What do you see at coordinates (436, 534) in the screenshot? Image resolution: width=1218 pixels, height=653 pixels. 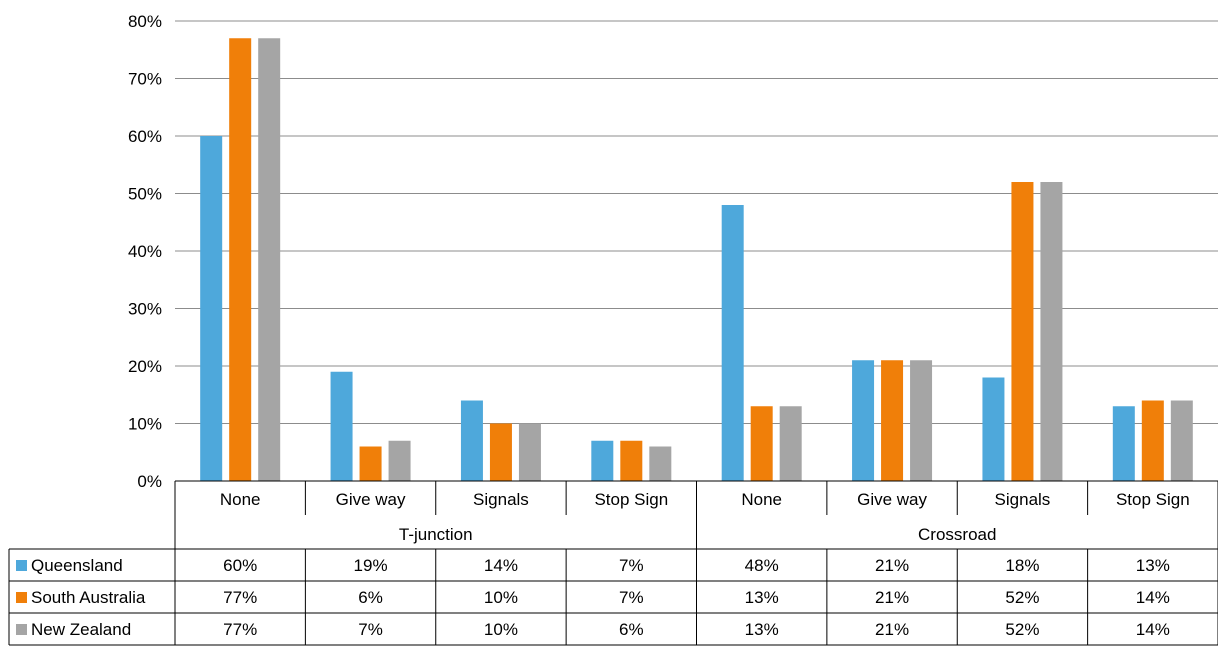 I see `x-group-label: T-junction` at bounding box center [436, 534].